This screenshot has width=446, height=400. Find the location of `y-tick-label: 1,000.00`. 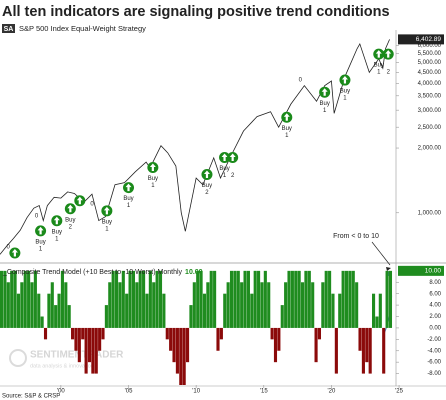

y-tick-label: 1,000.00 is located at coordinates (430, 213).